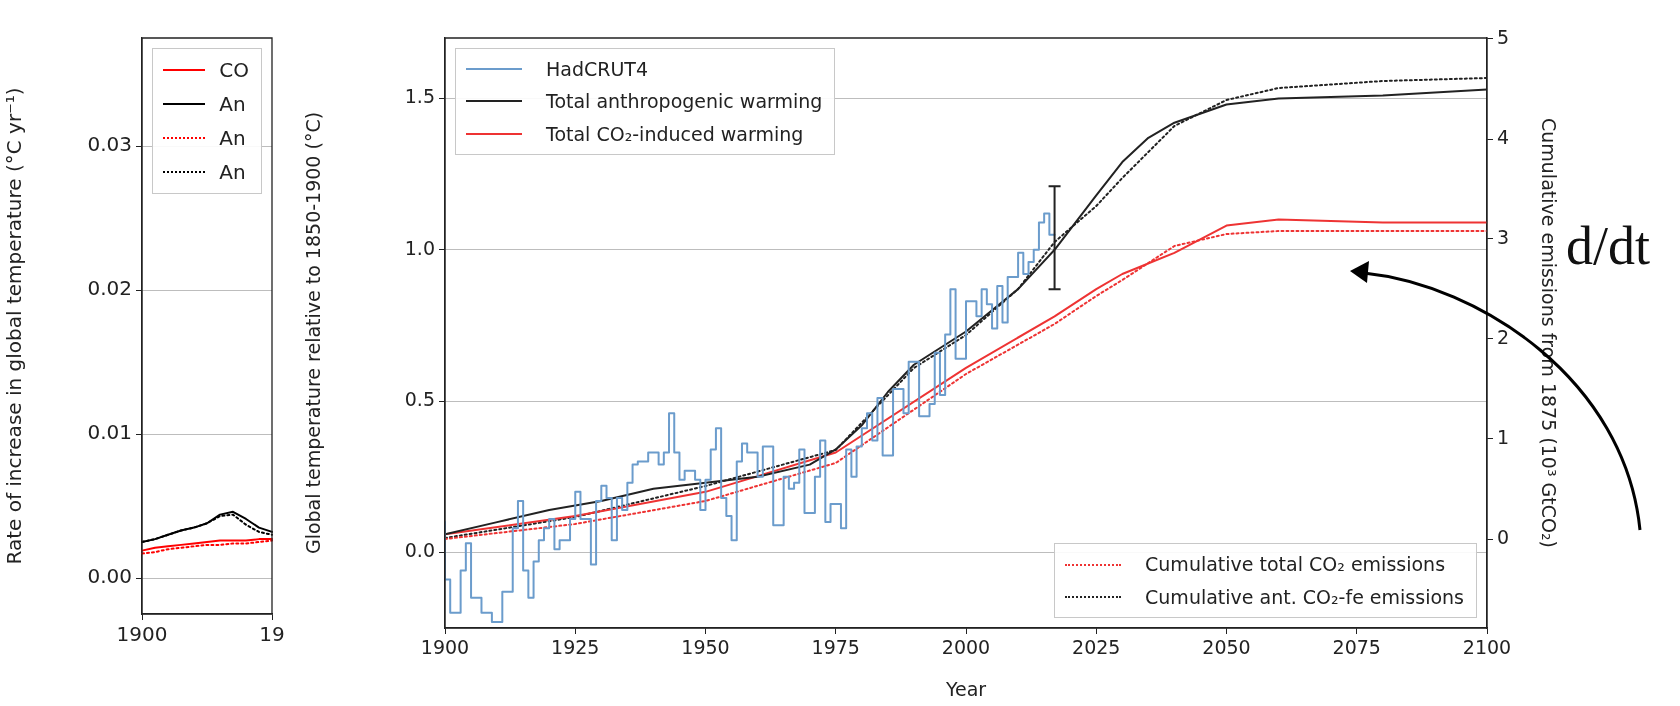 Image resolution: width=1680 pixels, height=706 pixels. Describe the element at coordinates (1503, 436) in the screenshot. I see `y2-tick-label: 1` at that location.